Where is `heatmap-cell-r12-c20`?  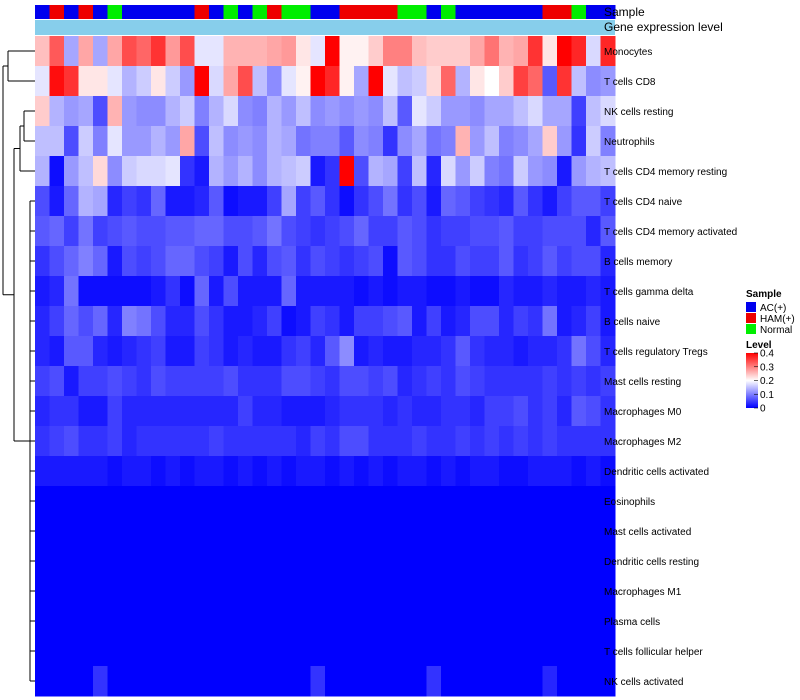
heatmap-cell-r12-c20 is located at coordinates (318, 381).